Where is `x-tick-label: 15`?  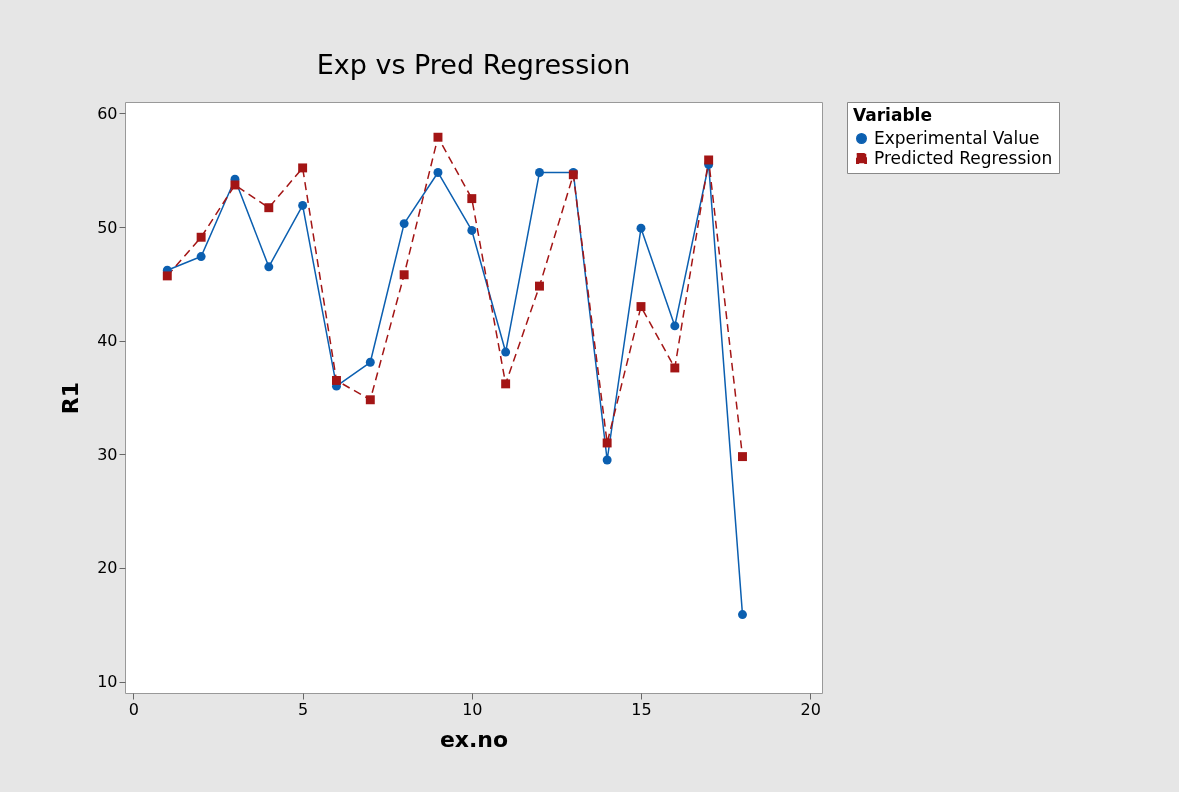
x-tick-label: 15 is located at coordinates (641, 709).